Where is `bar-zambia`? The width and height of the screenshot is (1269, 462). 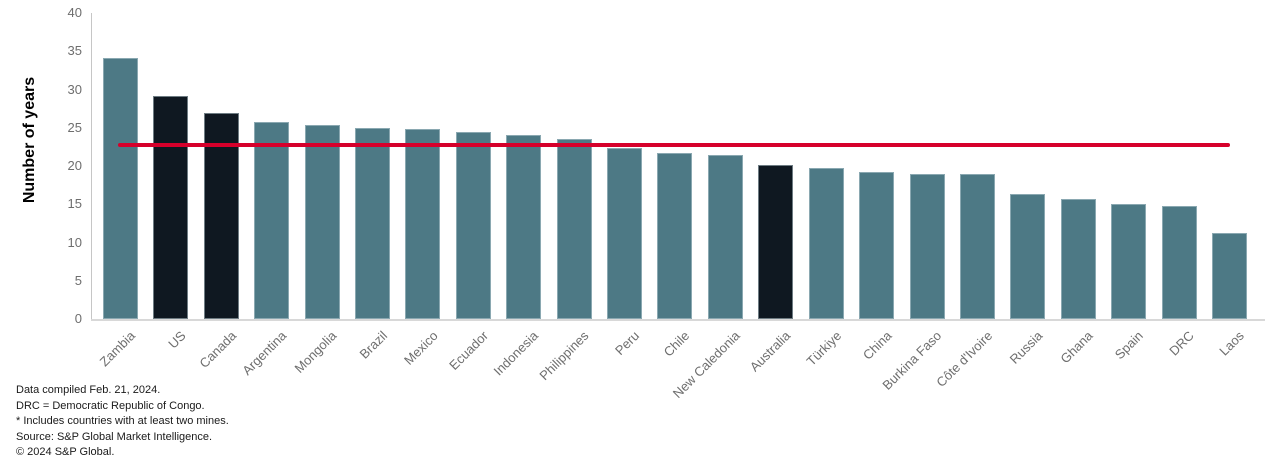
bar-zambia is located at coordinates (120, 188).